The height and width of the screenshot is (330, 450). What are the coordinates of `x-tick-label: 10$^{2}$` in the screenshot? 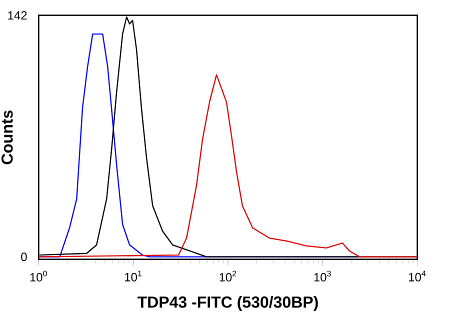 It's located at (228, 276).